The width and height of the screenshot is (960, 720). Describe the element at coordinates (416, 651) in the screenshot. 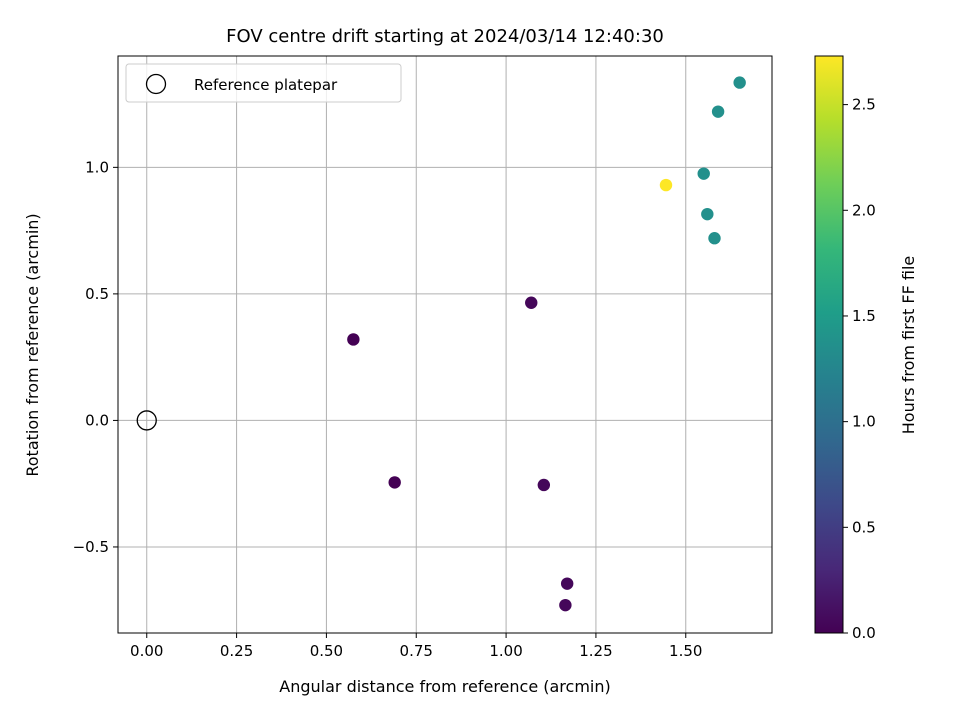

I see `x-tick-label: 0.75` at that location.